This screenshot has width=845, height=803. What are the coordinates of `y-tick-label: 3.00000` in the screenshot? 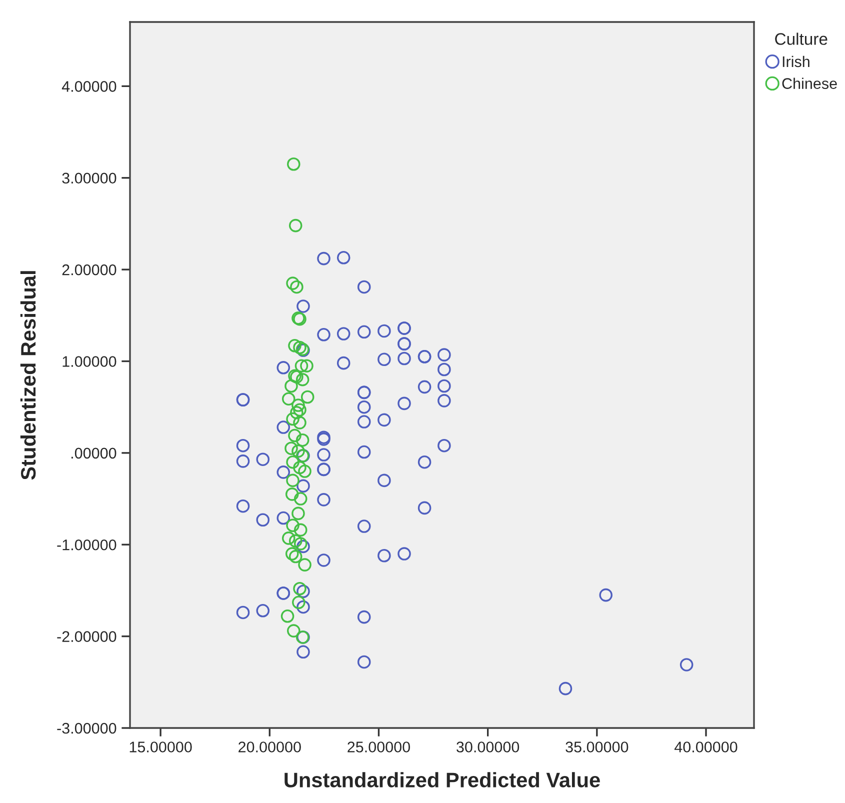 It's located at (89, 178).